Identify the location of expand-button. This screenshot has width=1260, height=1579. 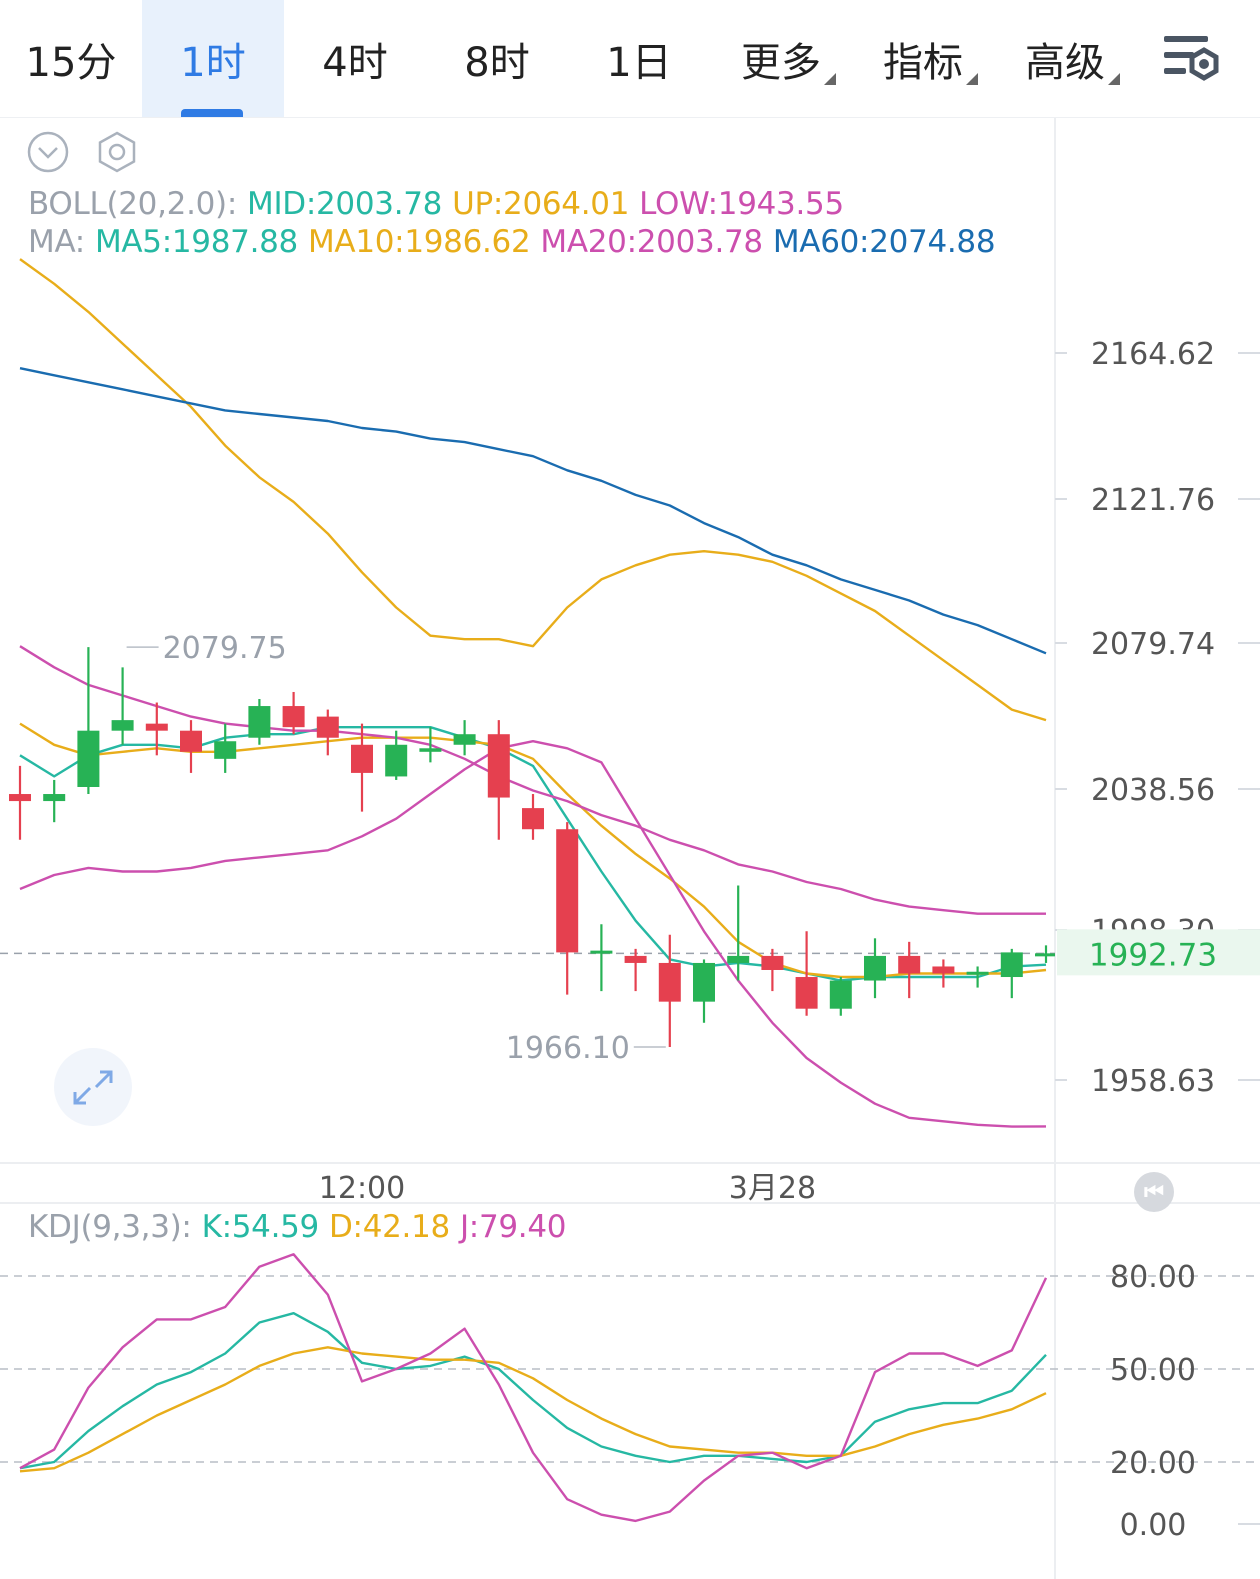
(93, 1087).